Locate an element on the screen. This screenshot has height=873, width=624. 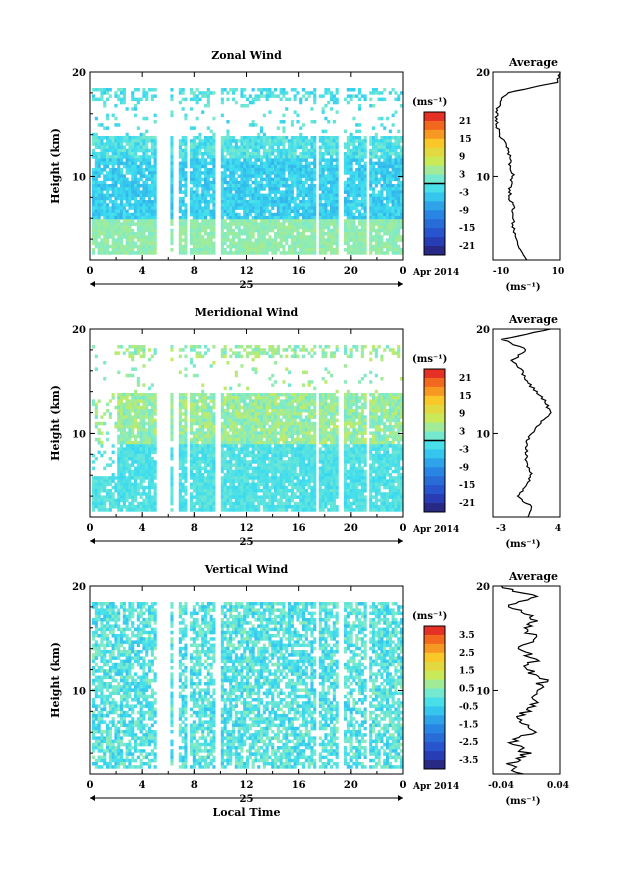
colorbar-tick-label: -1.5 is located at coordinates (468, 725).